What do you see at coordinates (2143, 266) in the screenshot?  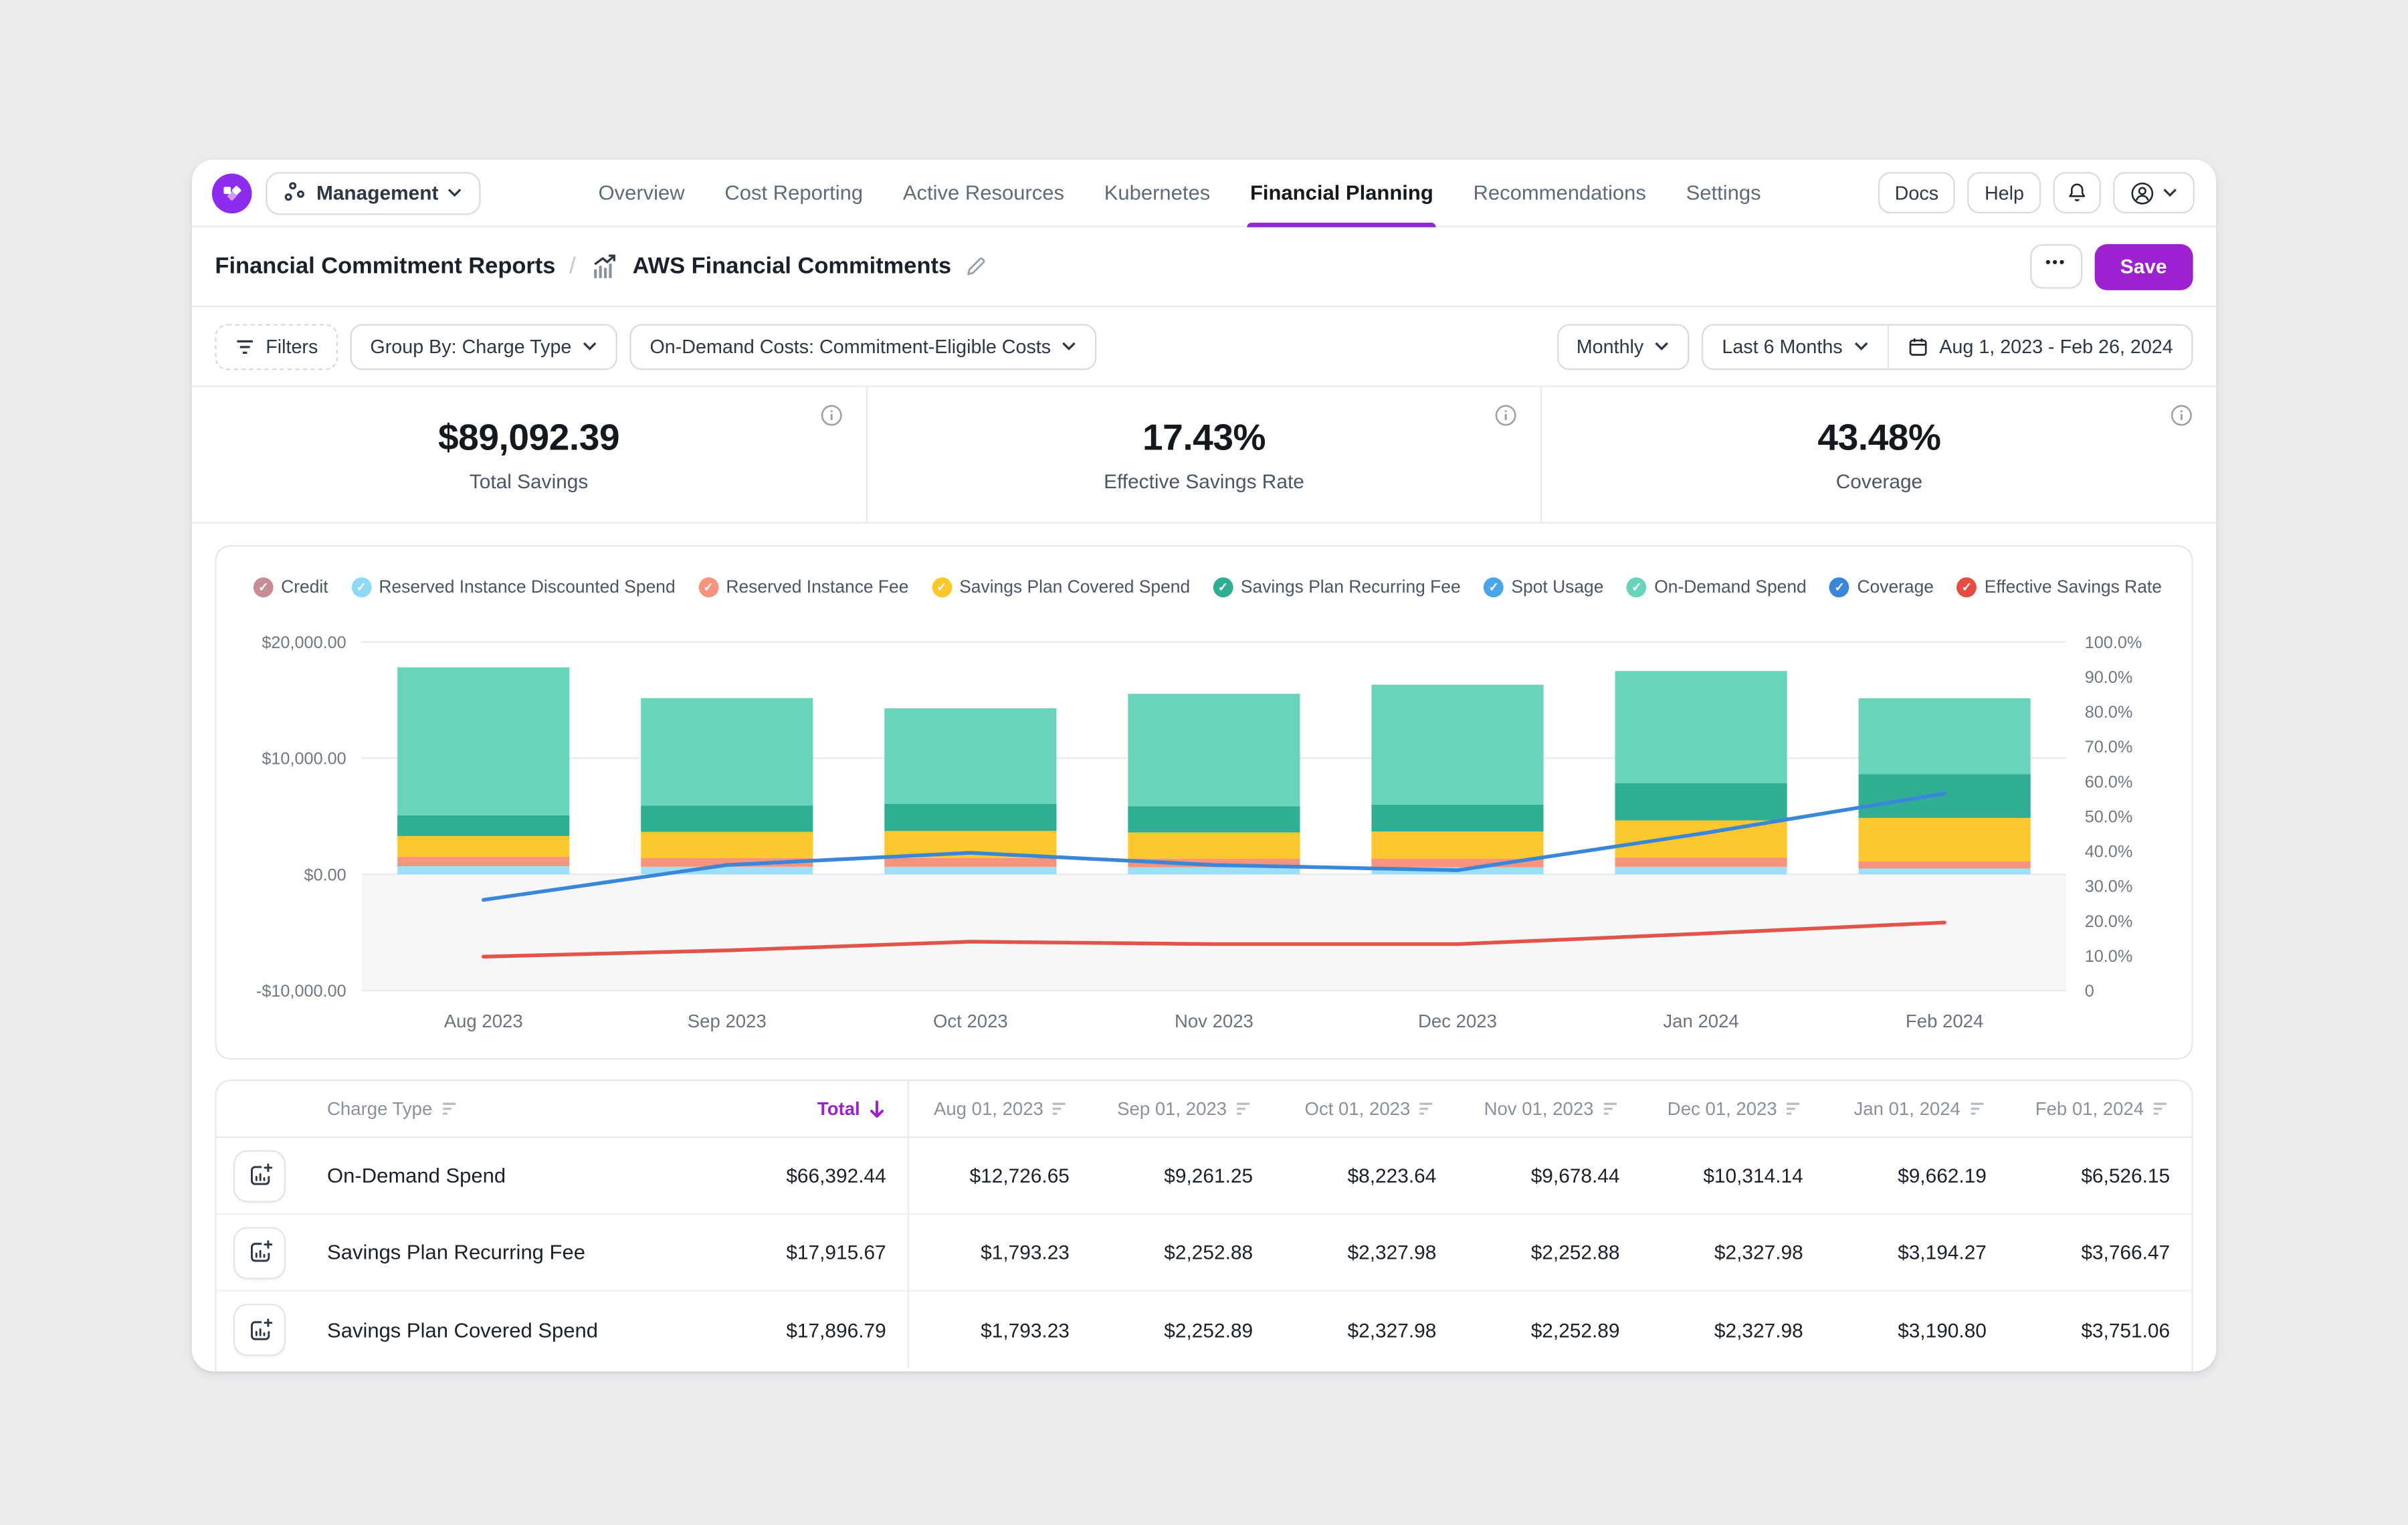 I see `save-button: Save` at bounding box center [2143, 266].